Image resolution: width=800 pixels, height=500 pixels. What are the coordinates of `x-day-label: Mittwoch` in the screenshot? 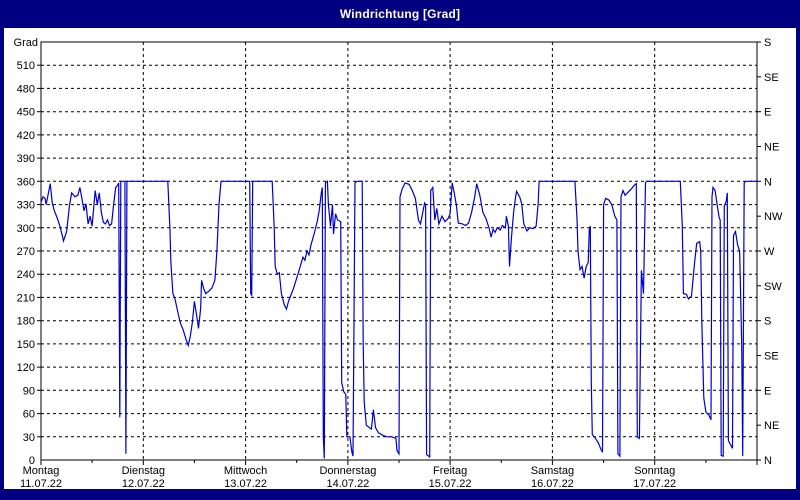 It's located at (245, 471).